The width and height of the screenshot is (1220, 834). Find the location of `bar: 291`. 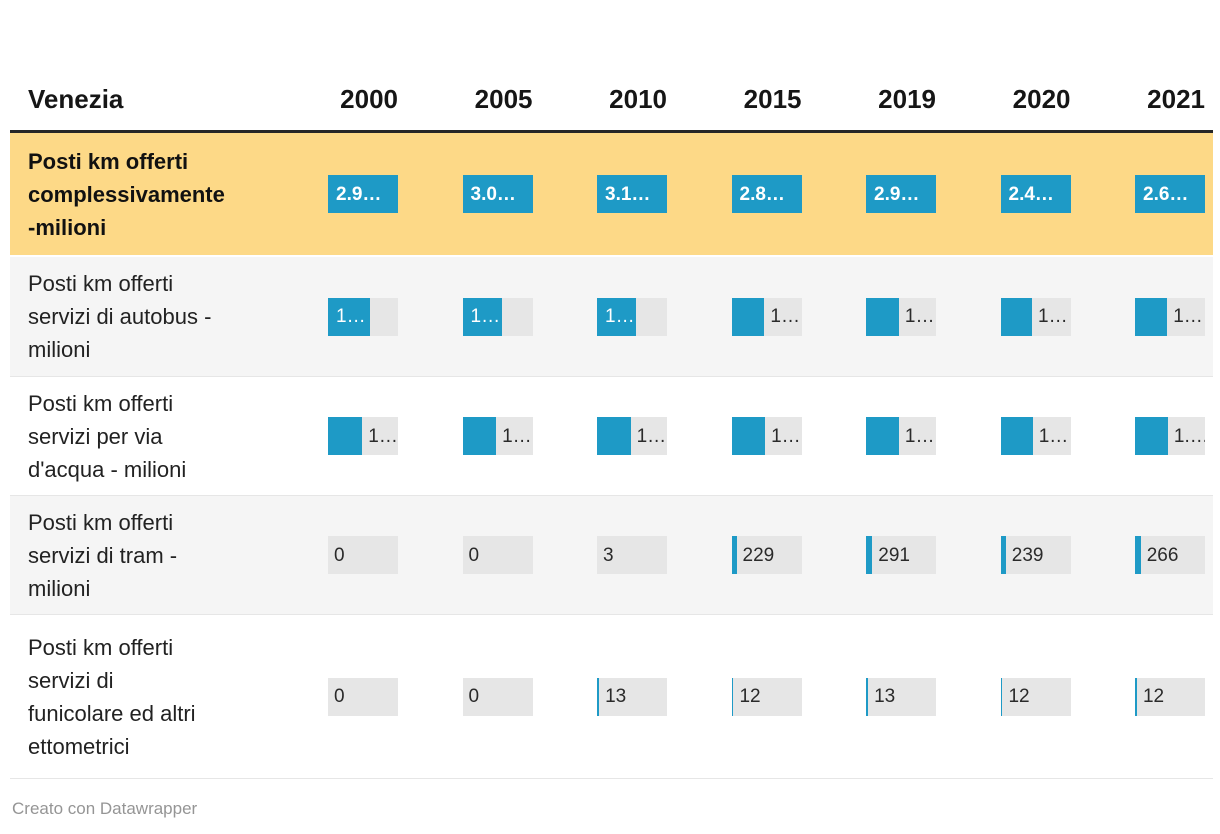

bar: 291 is located at coordinates (901, 555).